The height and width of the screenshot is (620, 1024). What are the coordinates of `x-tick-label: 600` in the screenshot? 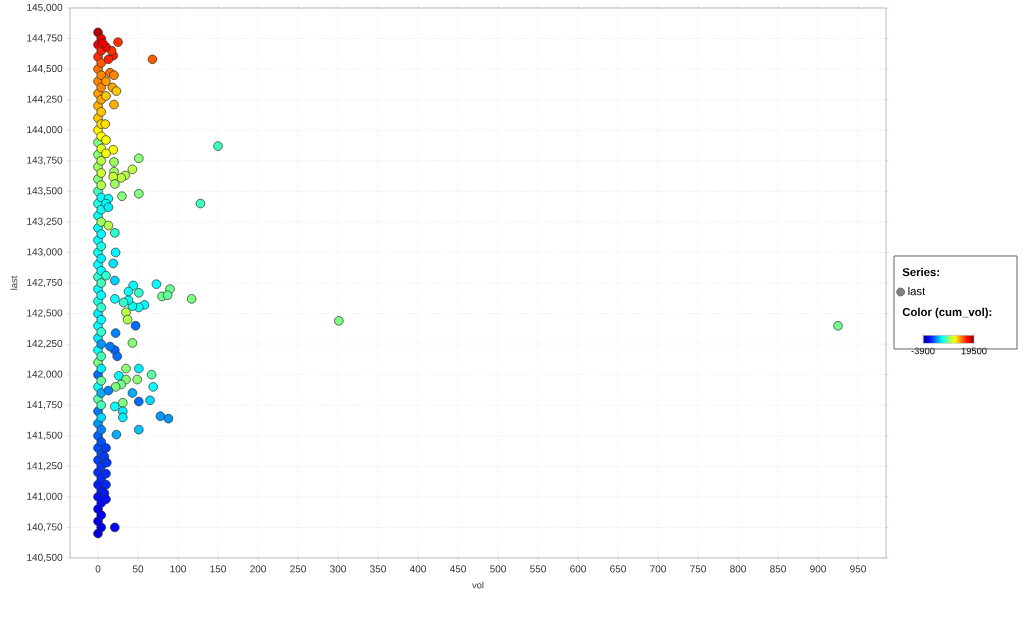 It's located at (578, 569).